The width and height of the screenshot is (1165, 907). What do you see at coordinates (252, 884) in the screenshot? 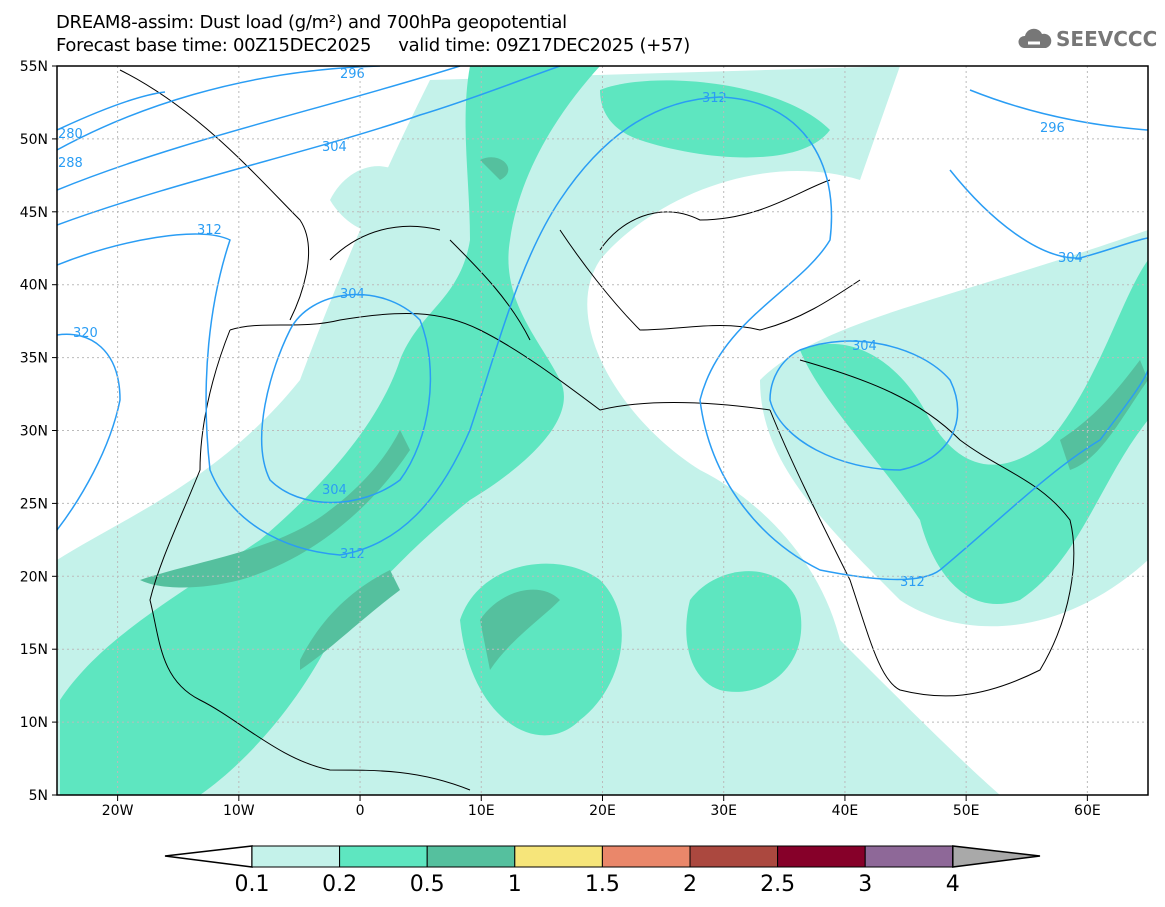
I see `colorbar-label: 0.1` at bounding box center [252, 884].